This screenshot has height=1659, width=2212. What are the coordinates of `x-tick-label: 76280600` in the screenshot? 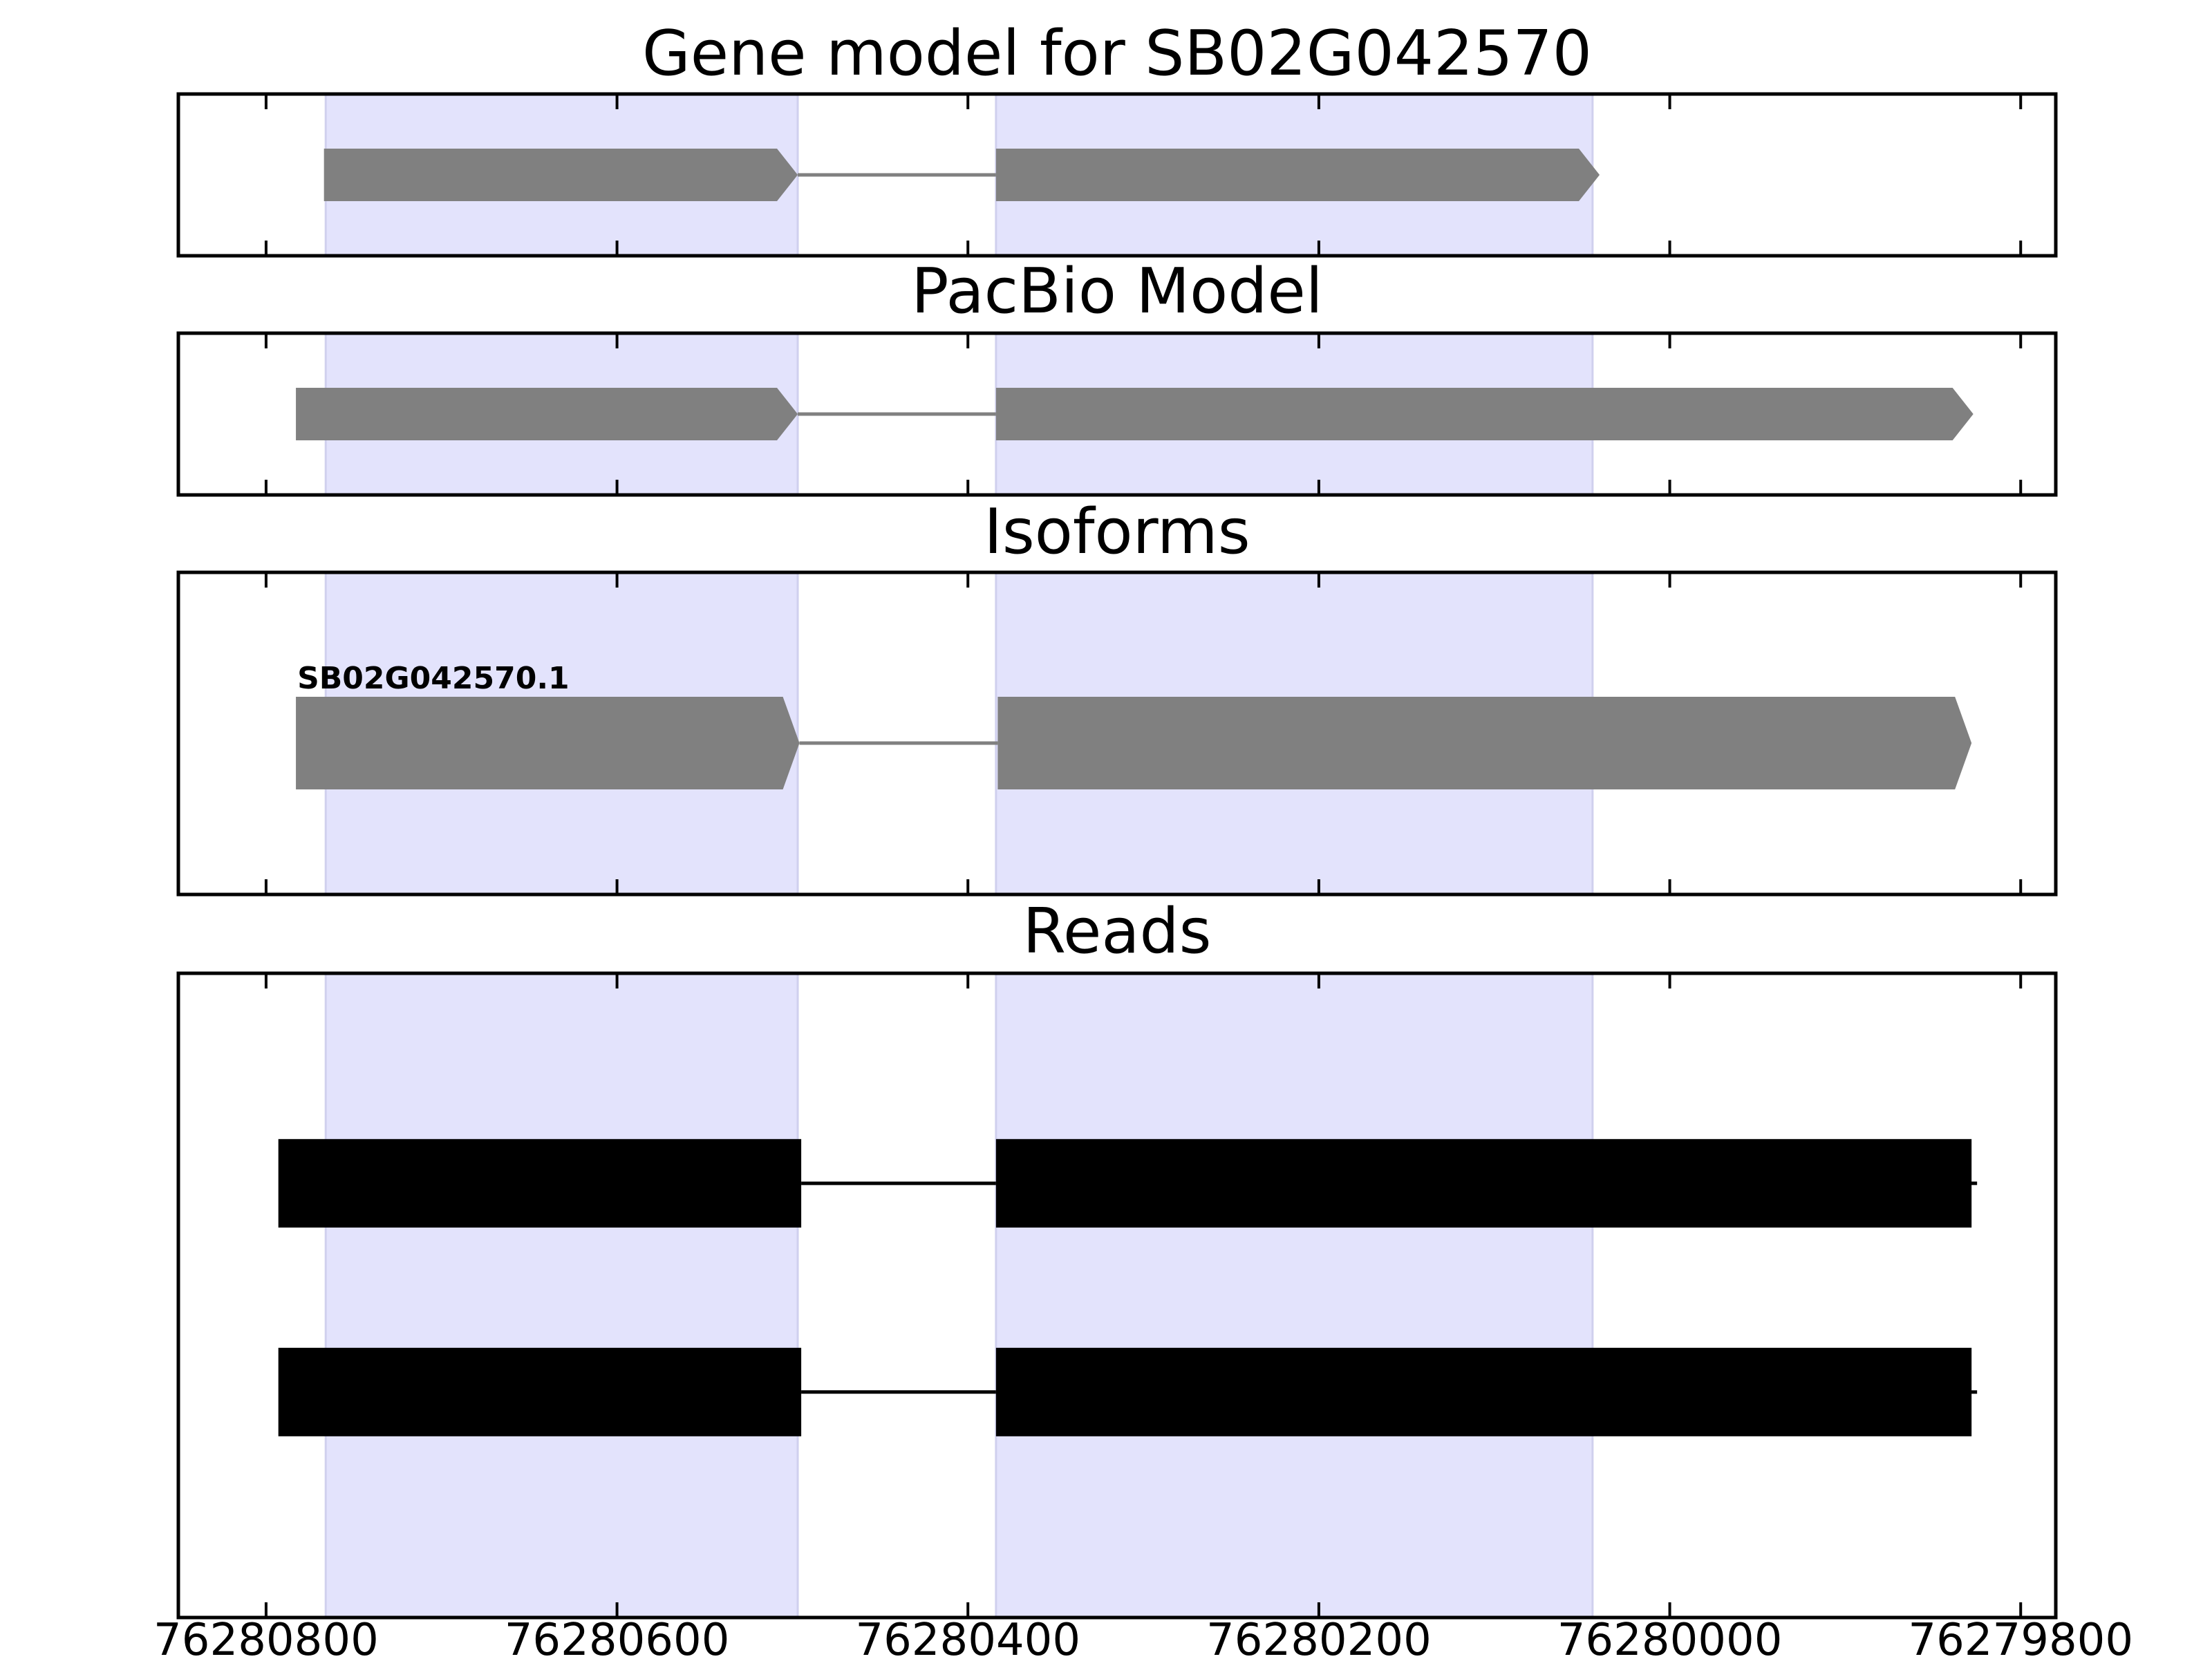 It's located at (617, 1637).